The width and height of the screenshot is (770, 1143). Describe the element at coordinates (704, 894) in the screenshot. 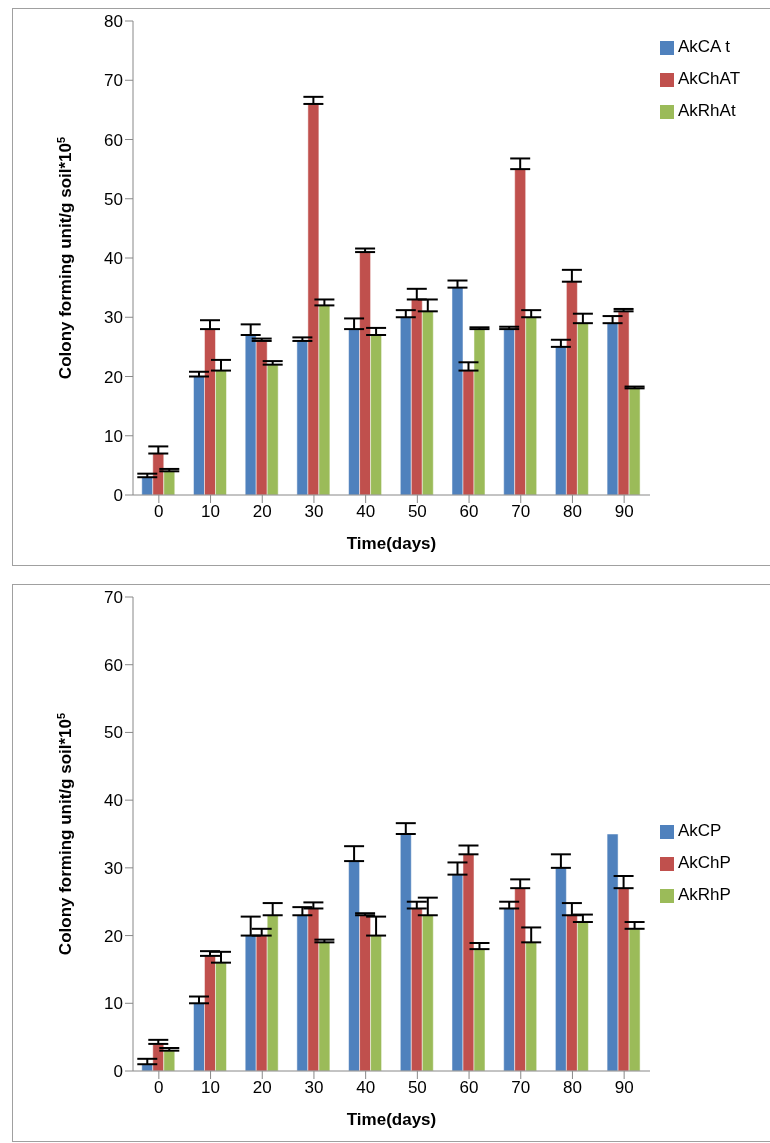

I see `legend-label: AkRhP` at that location.